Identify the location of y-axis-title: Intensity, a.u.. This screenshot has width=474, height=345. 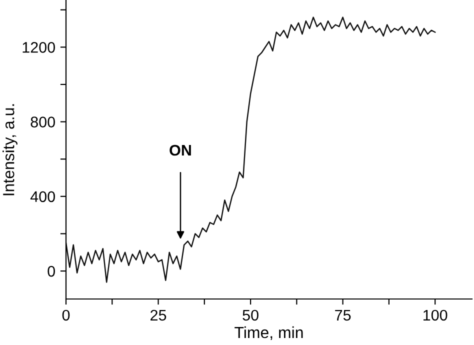
(10, 150).